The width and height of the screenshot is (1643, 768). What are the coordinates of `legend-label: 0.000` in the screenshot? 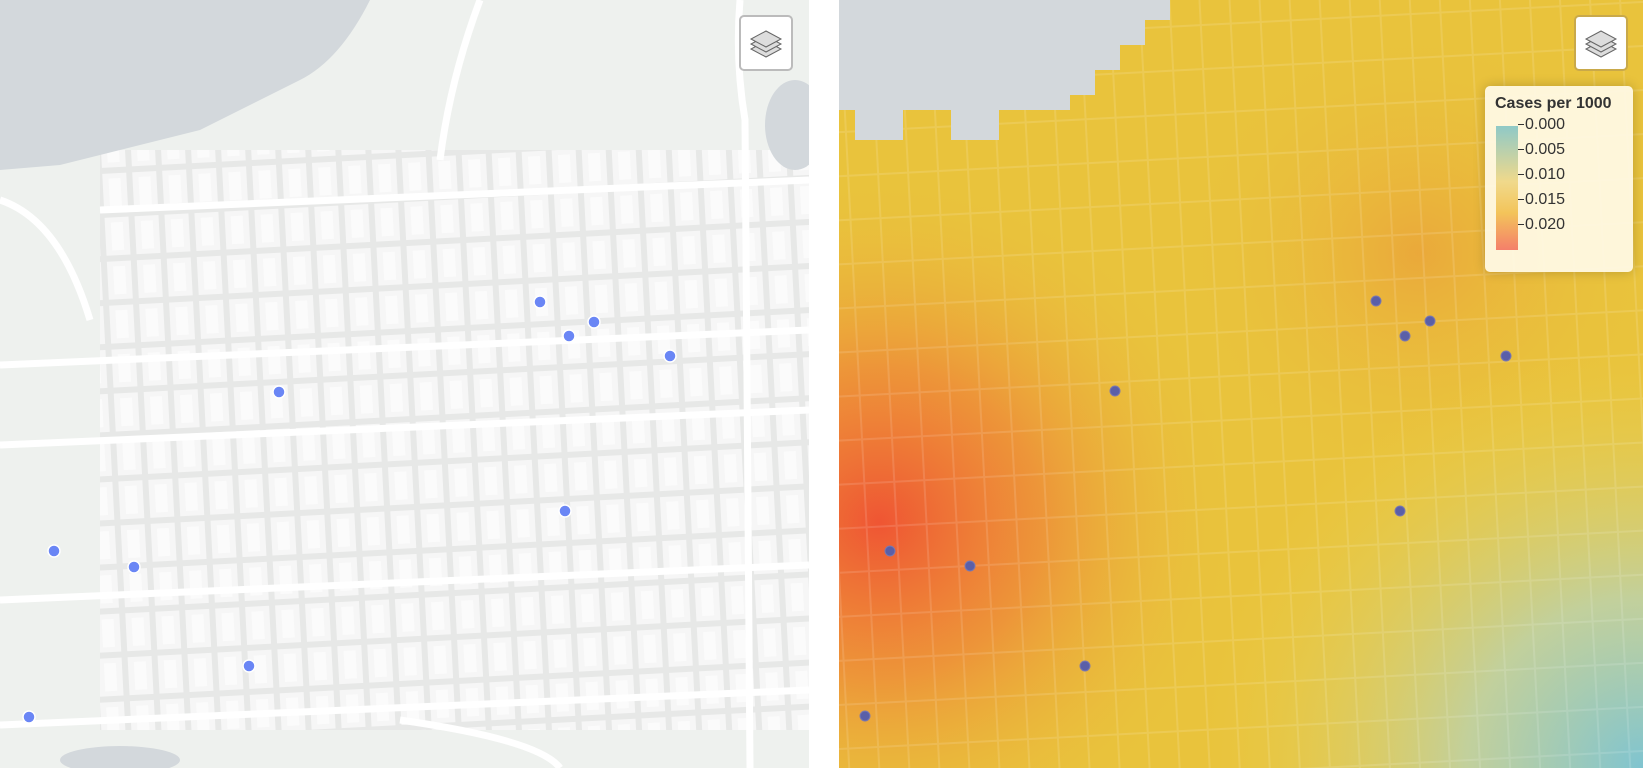 It's located at (1541, 125).